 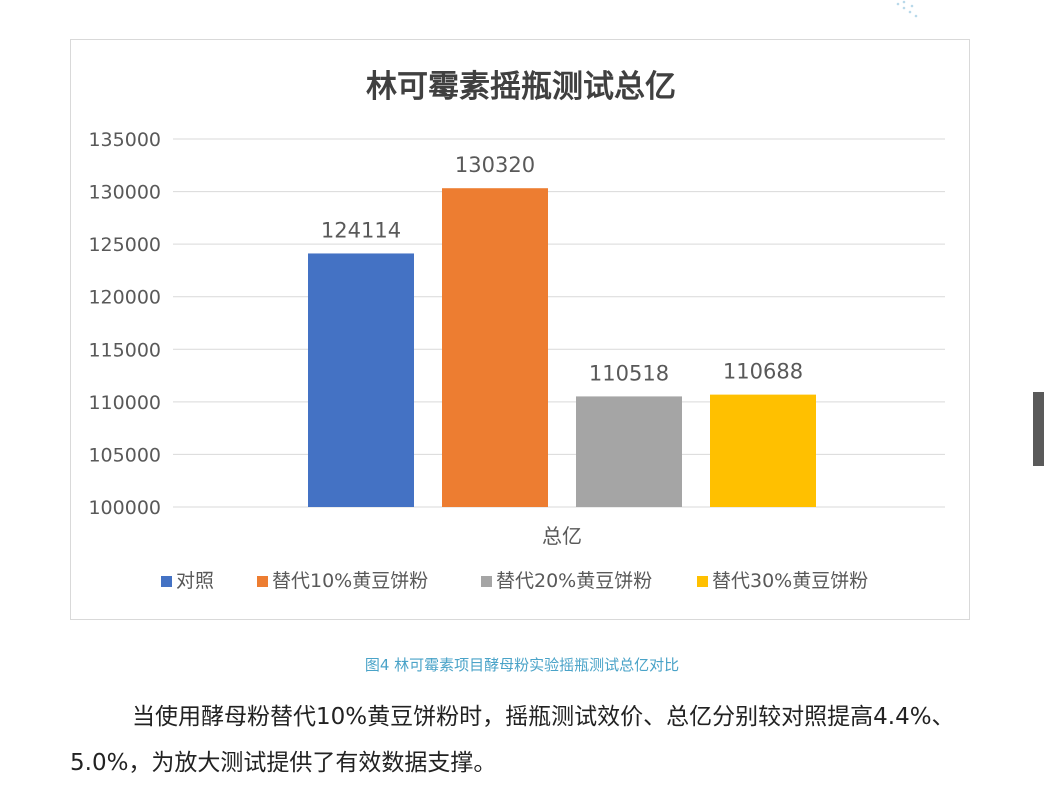 What do you see at coordinates (495, 165) in the screenshot?
I see `data-label: 130320` at bounding box center [495, 165].